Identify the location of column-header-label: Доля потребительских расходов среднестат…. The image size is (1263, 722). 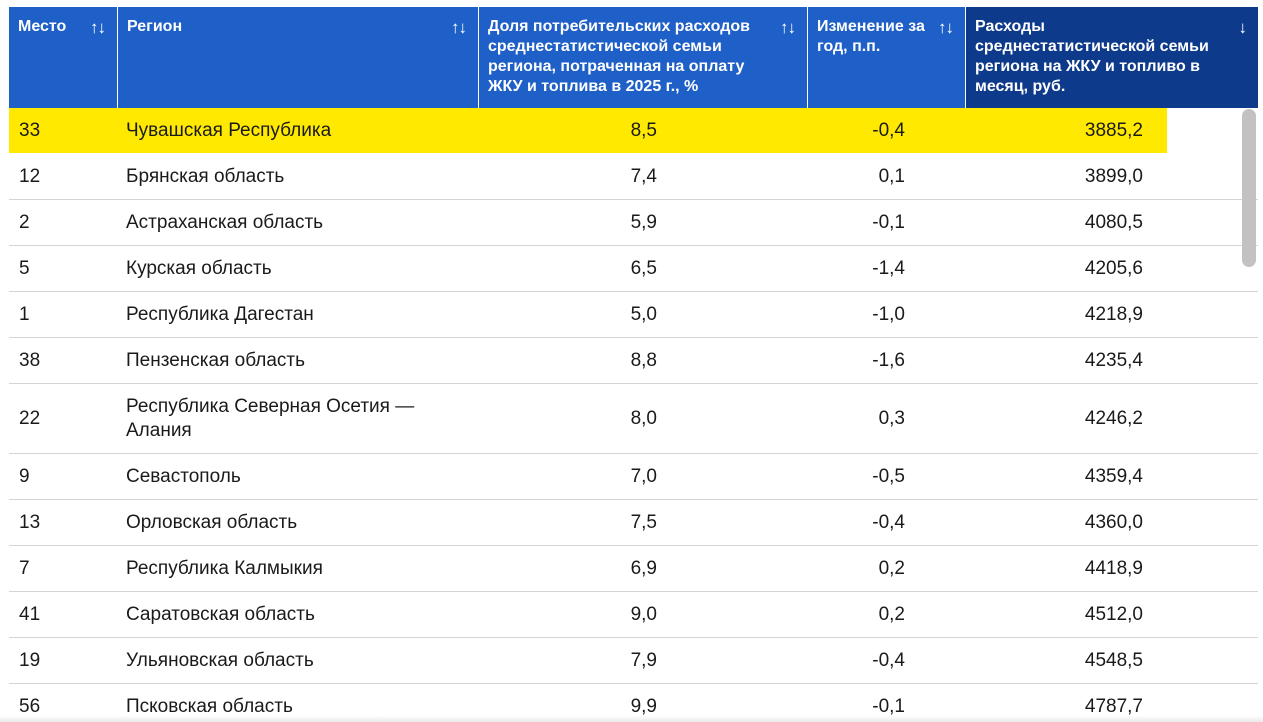
(619, 56).